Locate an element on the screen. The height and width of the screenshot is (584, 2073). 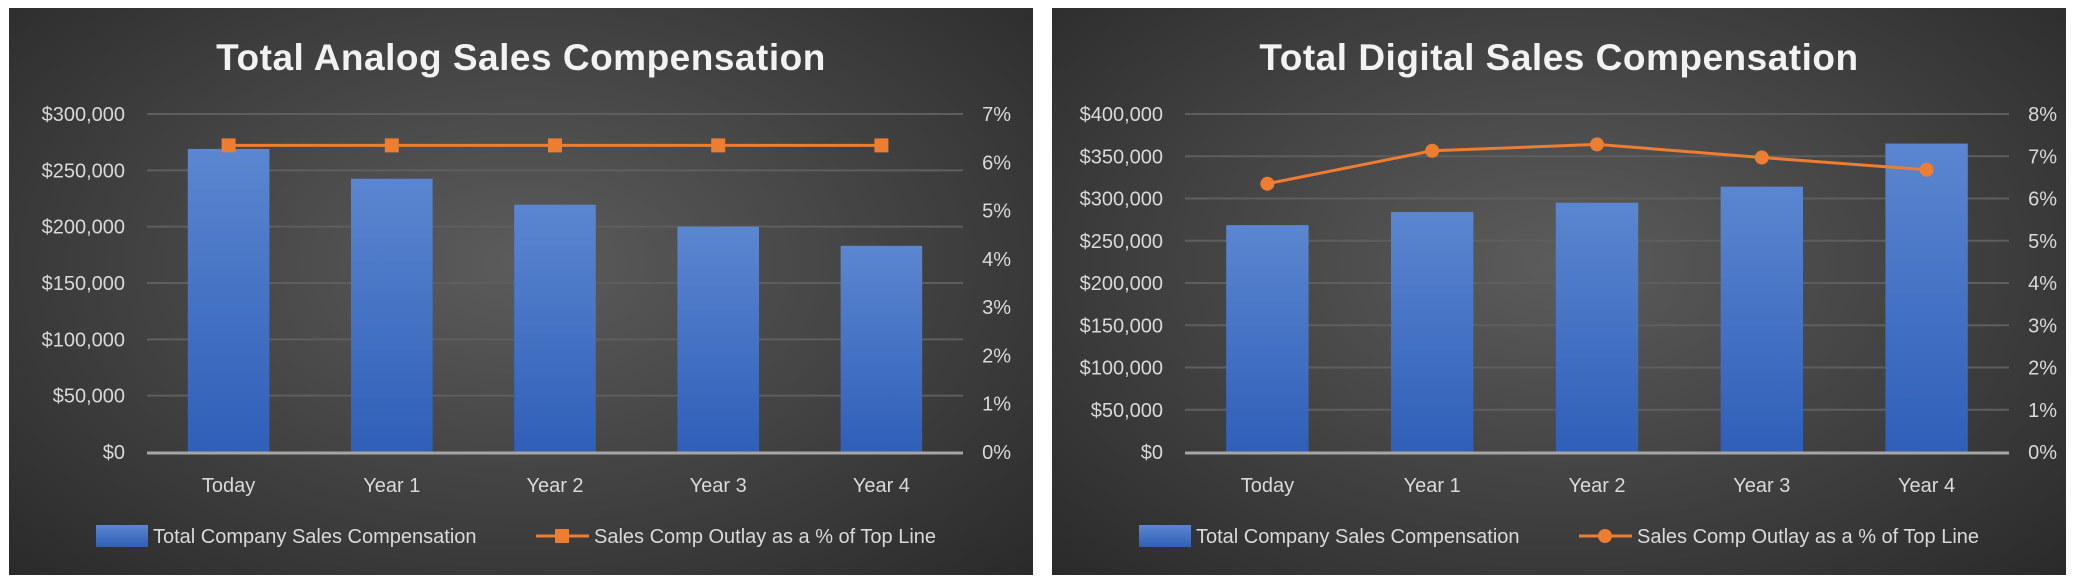
y-left-tick-label: $400,000 is located at coordinates (1121, 115).